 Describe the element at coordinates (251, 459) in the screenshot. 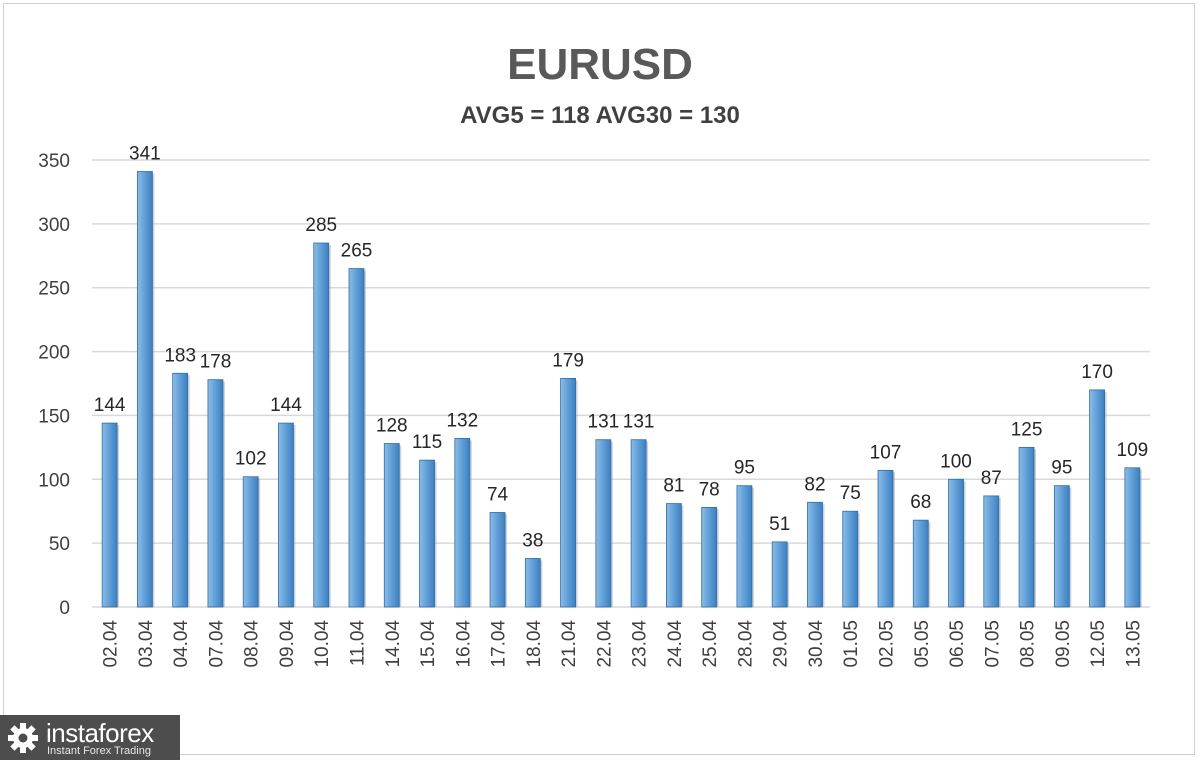

I see `data-label: 102` at that location.